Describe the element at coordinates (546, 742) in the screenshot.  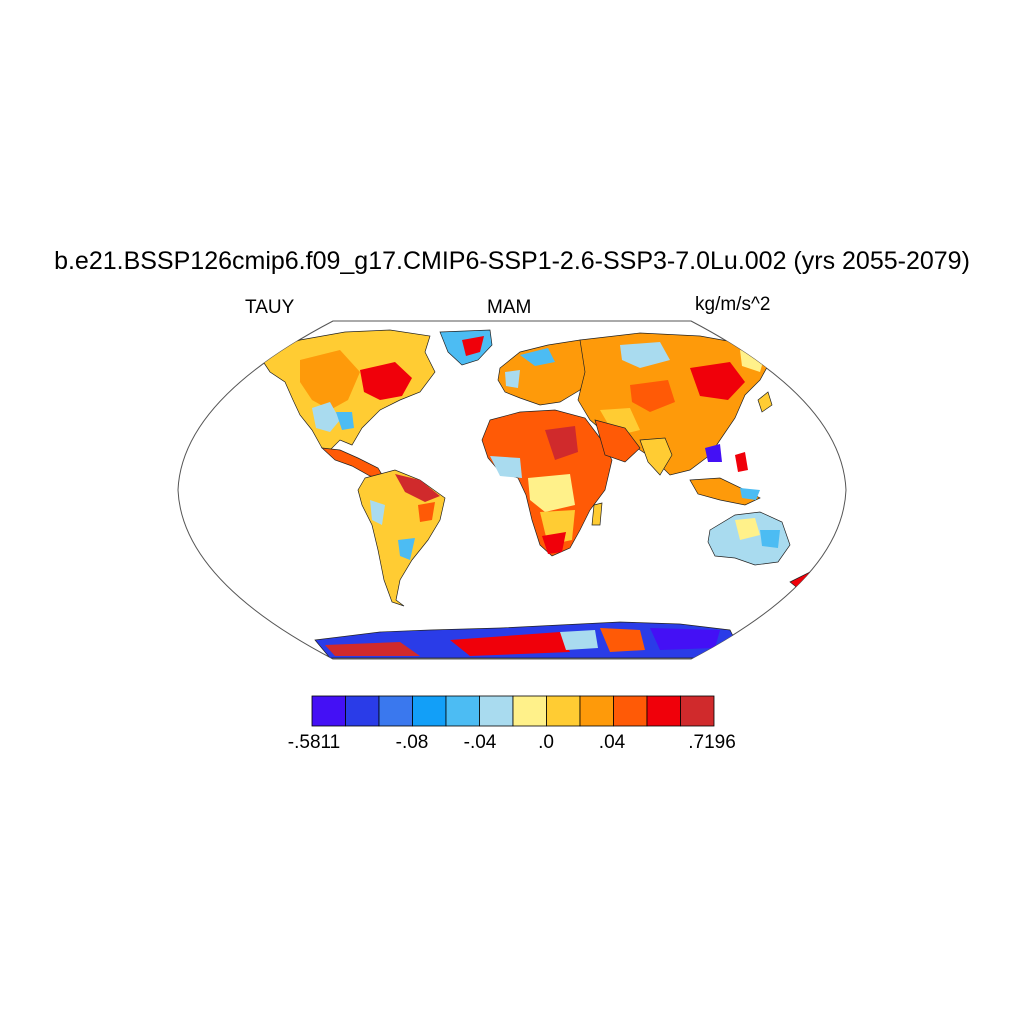
I see `colorbar-tick-zero: .0` at that location.